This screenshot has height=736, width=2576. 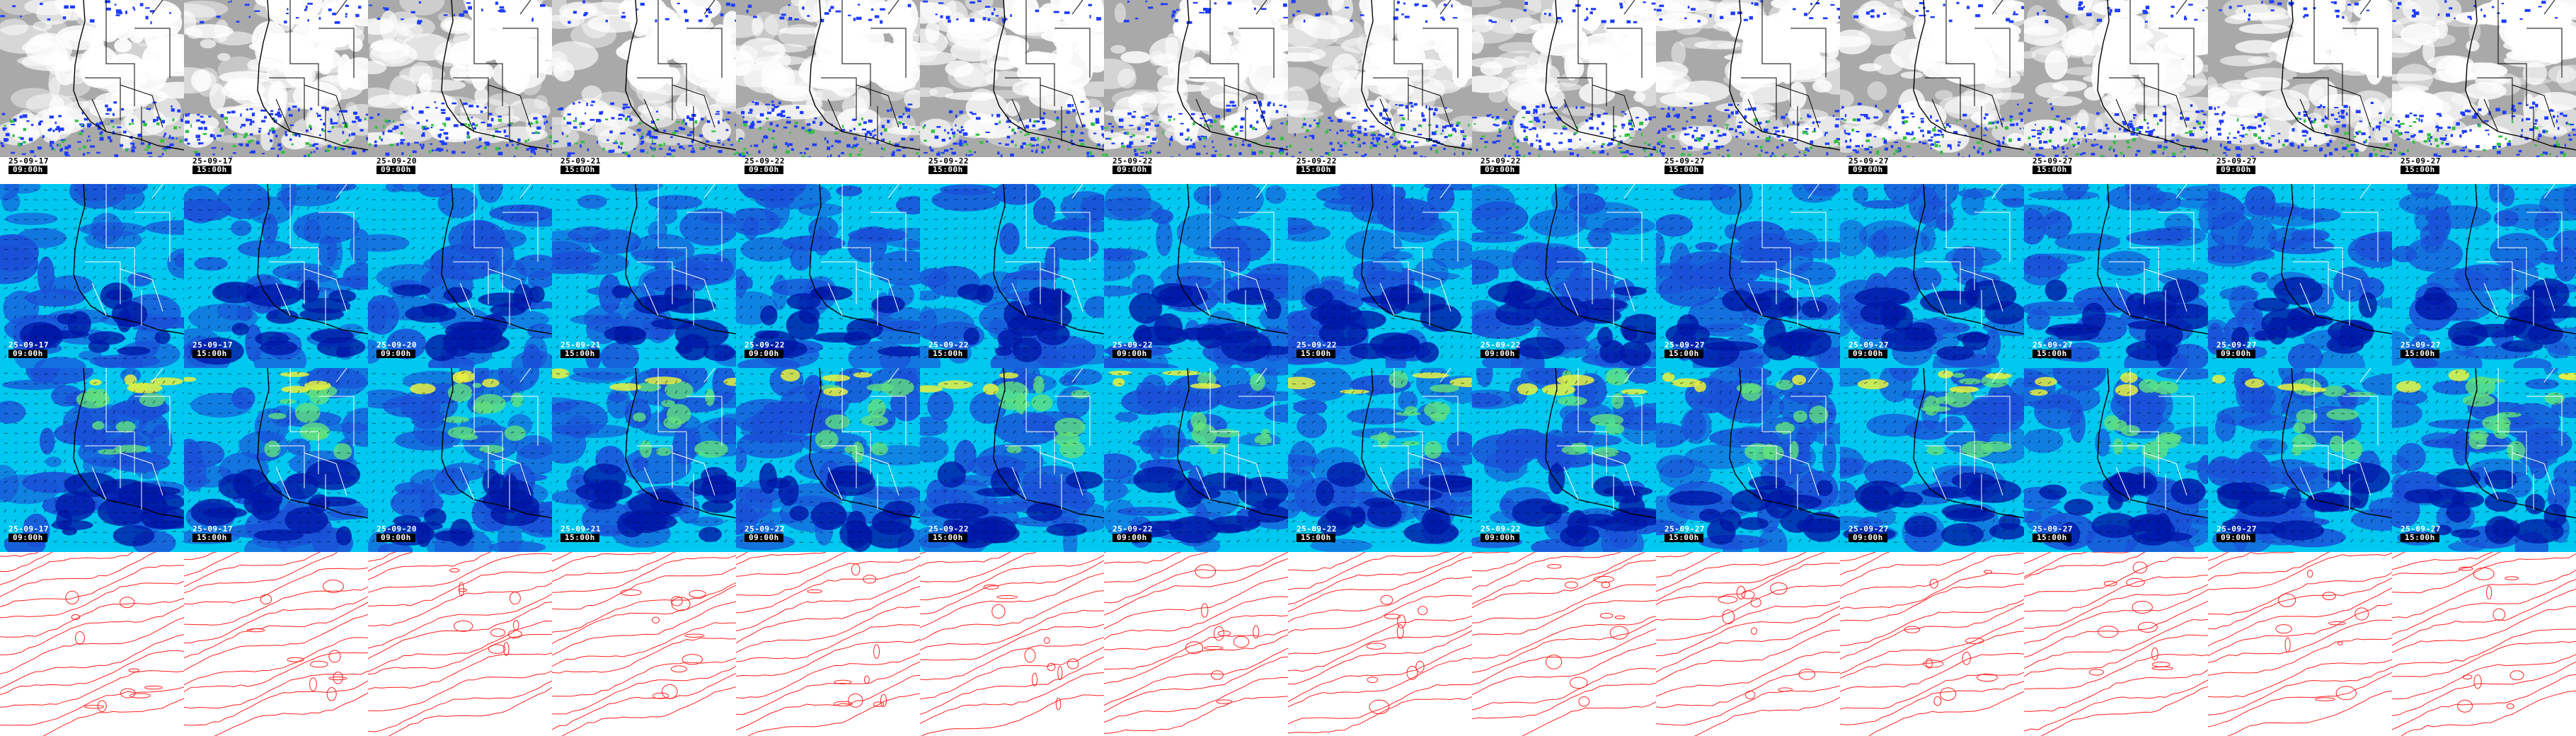 I want to click on wind-700-panel: 25-09-20 09:00h, so click(x=460, y=460).